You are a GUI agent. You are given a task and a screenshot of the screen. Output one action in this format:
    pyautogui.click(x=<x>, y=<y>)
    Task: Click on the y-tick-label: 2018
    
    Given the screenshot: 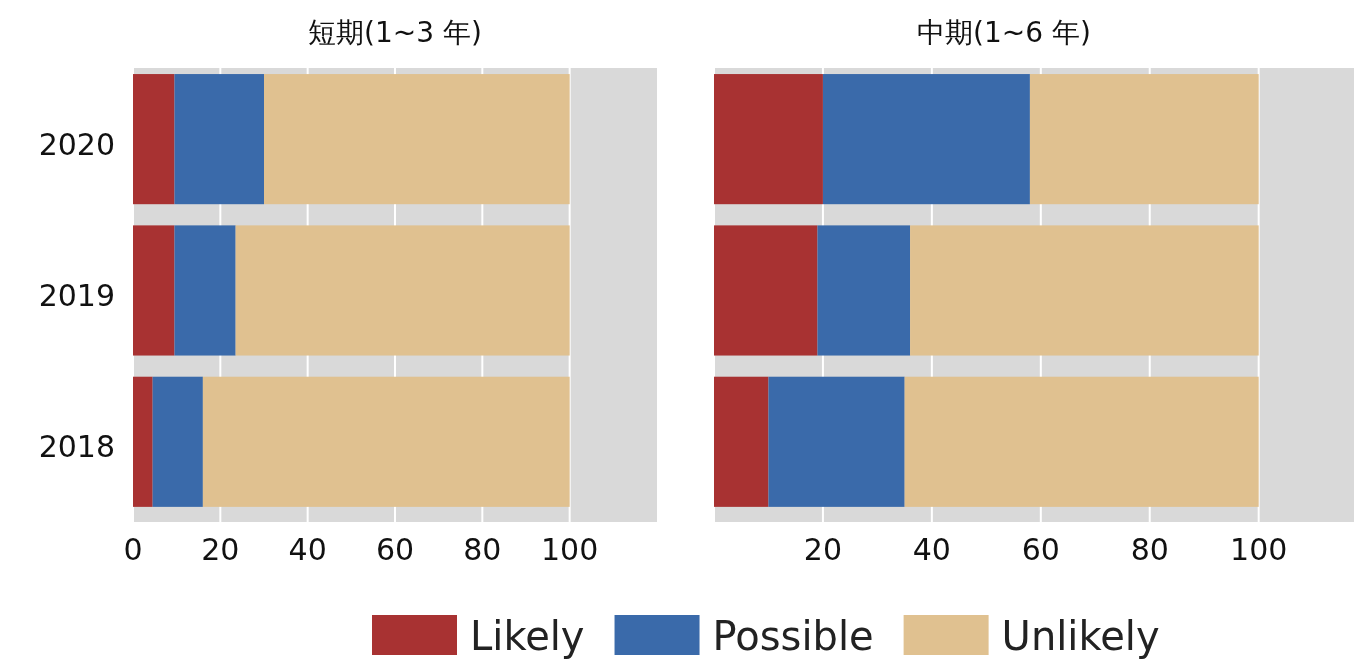 What is the action you would take?
    pyautogui.click(x=76, y=447)
    